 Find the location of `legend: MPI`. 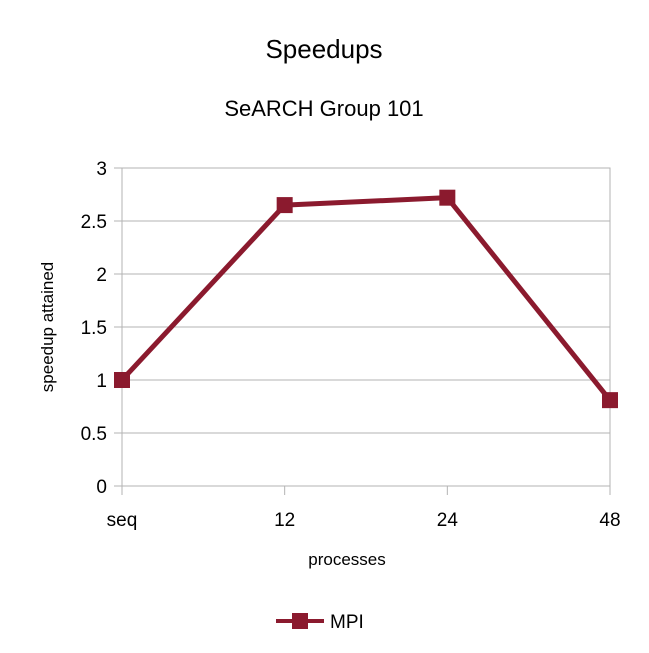

legend: MPI is located at coordinates (320, 622).